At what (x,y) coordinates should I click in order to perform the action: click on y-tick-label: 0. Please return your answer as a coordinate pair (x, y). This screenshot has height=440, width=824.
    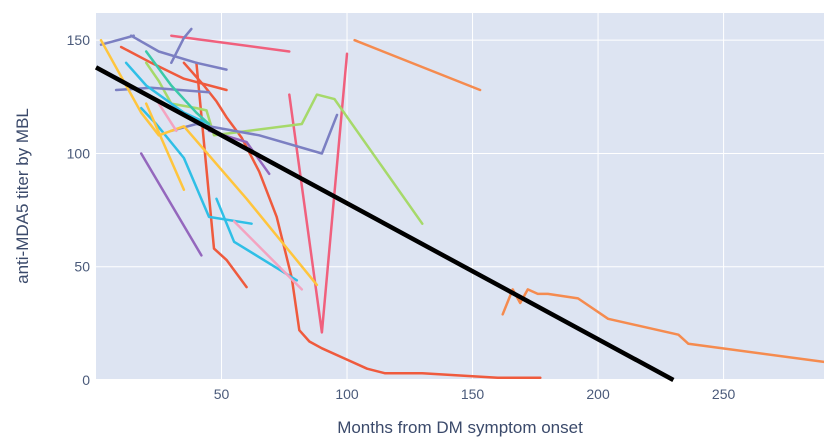
    Looking at the image, I should click on (86, 380).